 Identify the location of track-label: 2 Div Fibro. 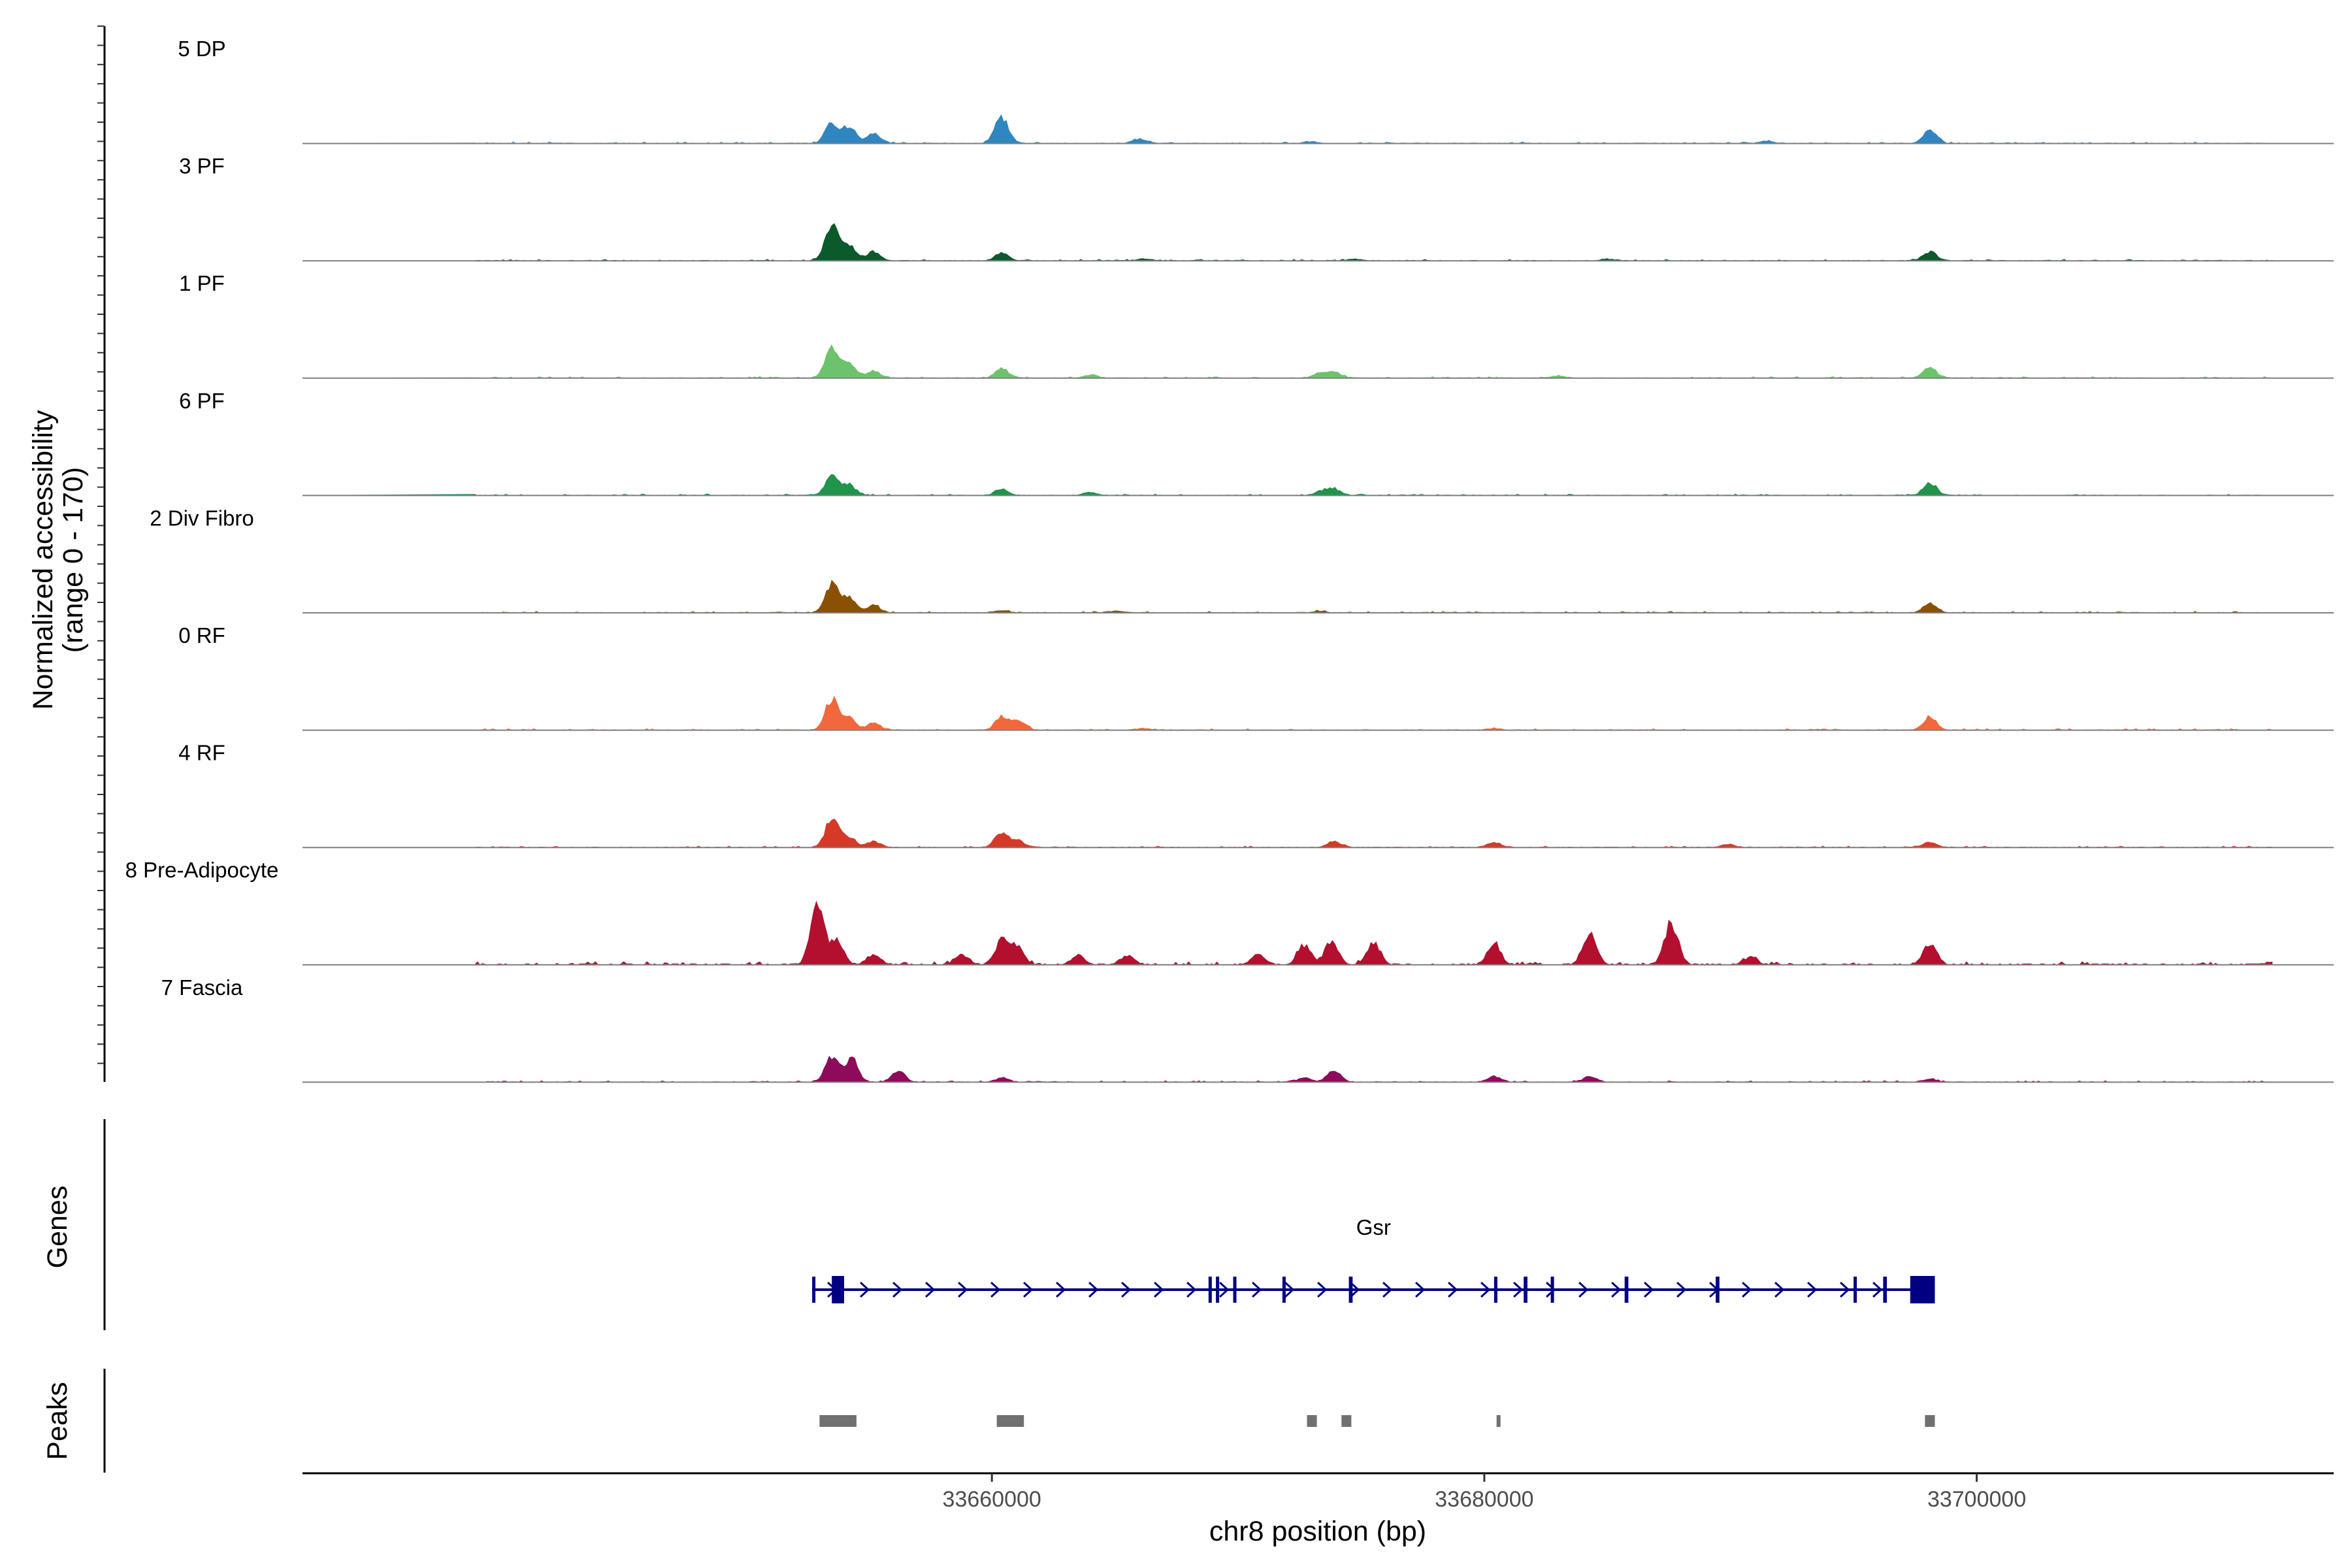
(202, 518).